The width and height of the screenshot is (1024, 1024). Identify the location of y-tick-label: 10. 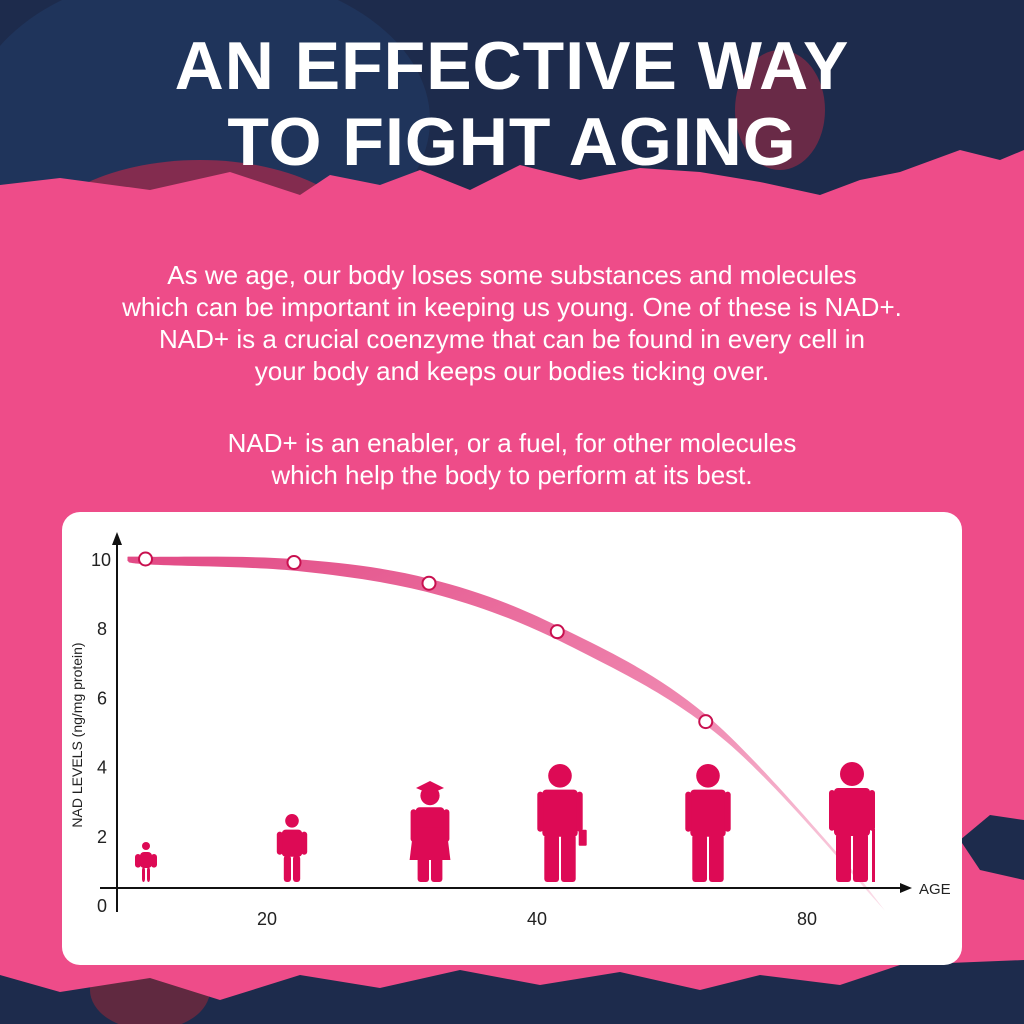
(101, 560).